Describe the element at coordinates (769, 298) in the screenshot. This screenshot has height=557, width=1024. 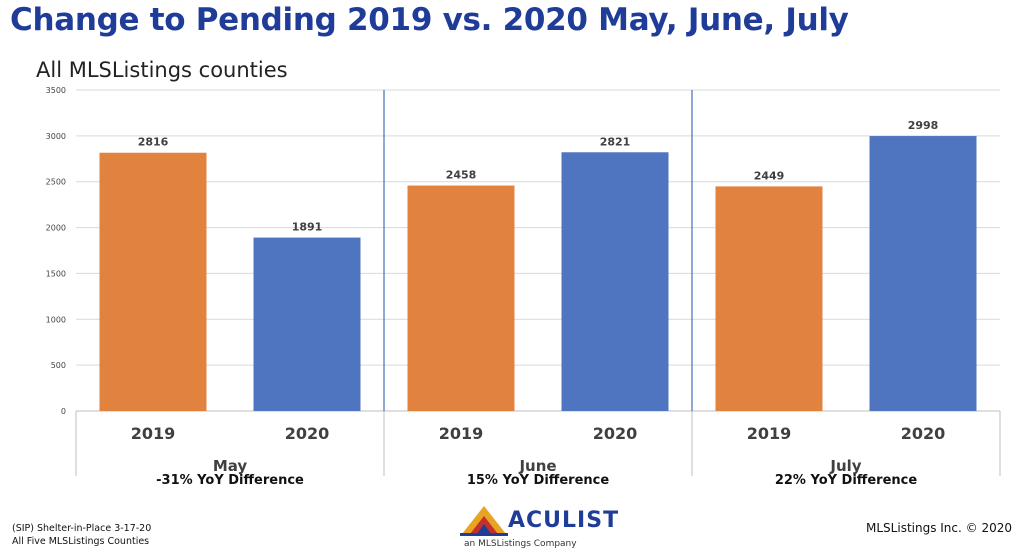
I see `bar-july-2019` at that location.